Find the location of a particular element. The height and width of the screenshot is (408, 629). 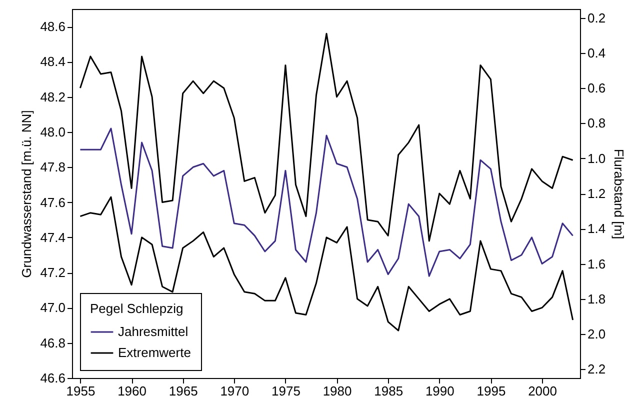

y-tick-label: 48.2 is located at coordinates (53, 96).